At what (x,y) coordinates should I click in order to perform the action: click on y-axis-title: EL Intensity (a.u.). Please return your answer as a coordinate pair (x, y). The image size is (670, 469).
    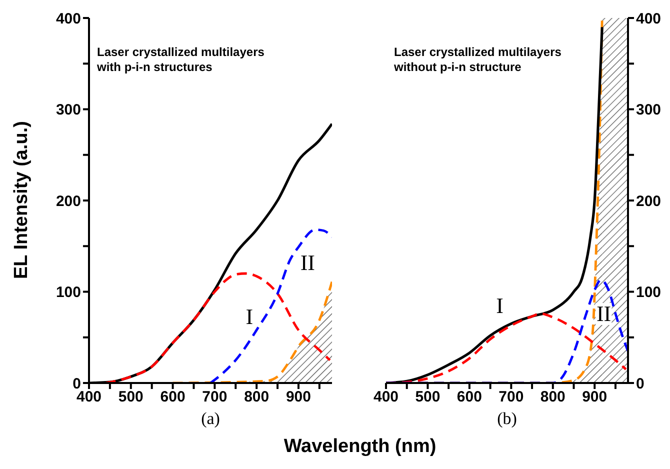
    Looking at the image, I should click on (22, 200).